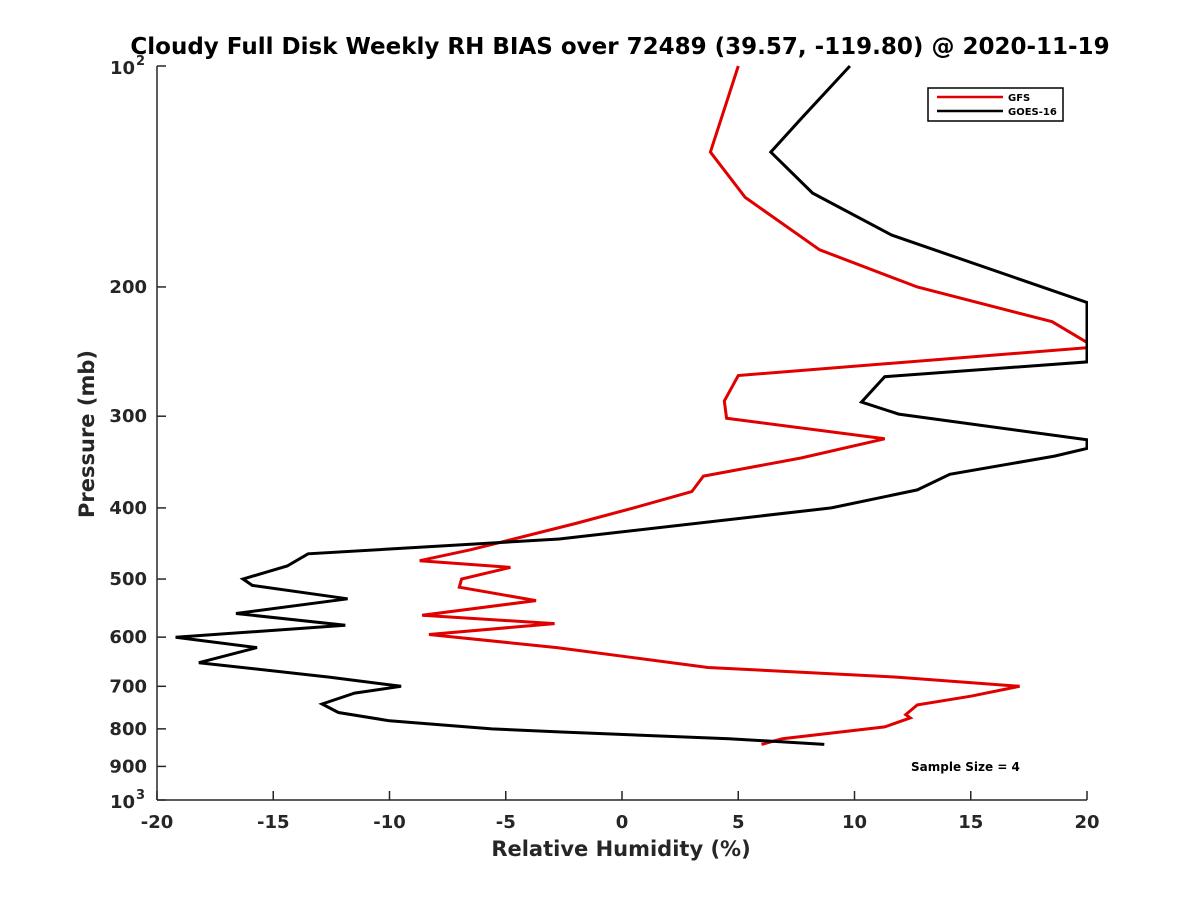 The image size is (1200, 900). I want to click on y-tick-label: 300, so click(128, 416).